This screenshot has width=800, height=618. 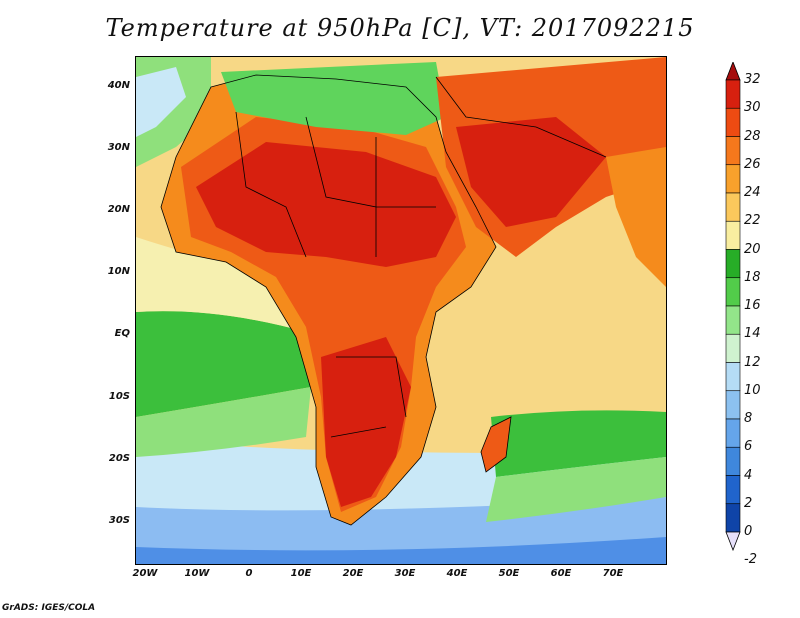 I want to click on lon-label-70e: 70E, so click(x=613, y=573).